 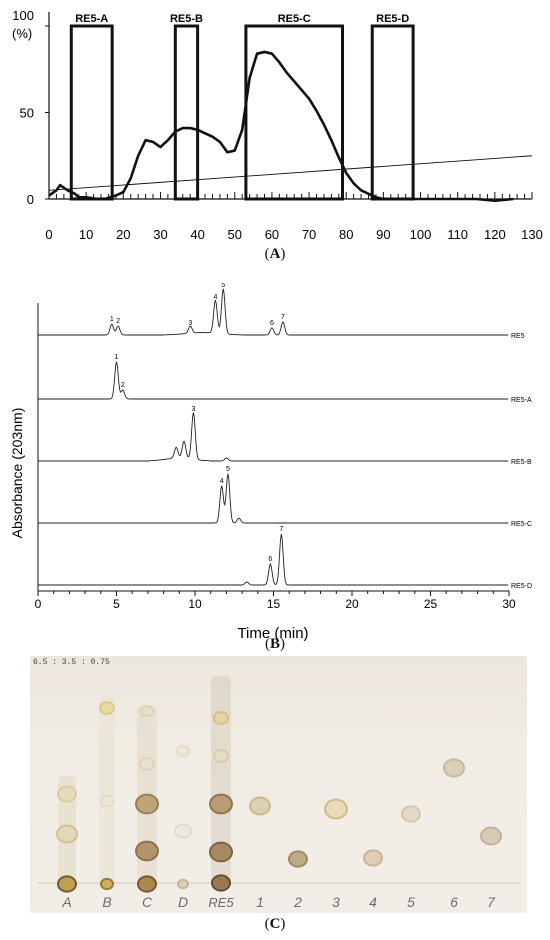 I want to click on solvent-ratio-label: 6.5 : 3.5 : 0.75, so click(x=71, y=662).